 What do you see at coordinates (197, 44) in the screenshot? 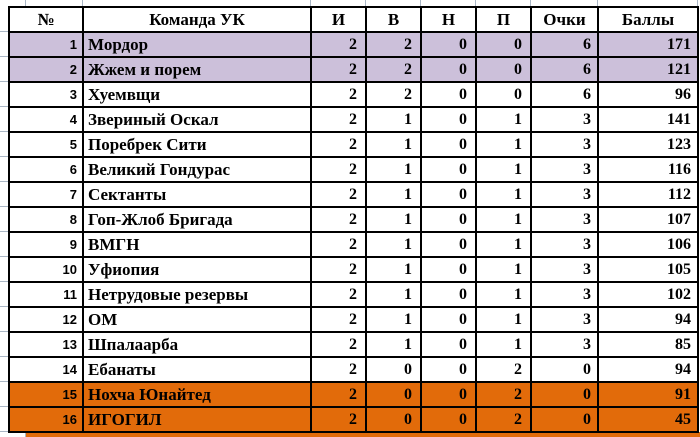
I see `cell-team: Мордор` at bounding box center [197, 44].